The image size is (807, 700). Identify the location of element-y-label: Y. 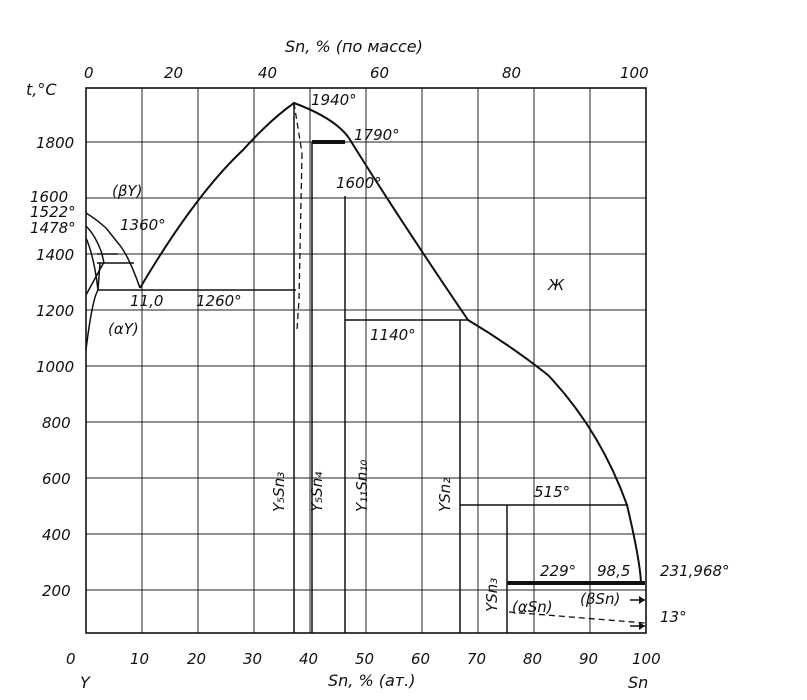
(85, 682).